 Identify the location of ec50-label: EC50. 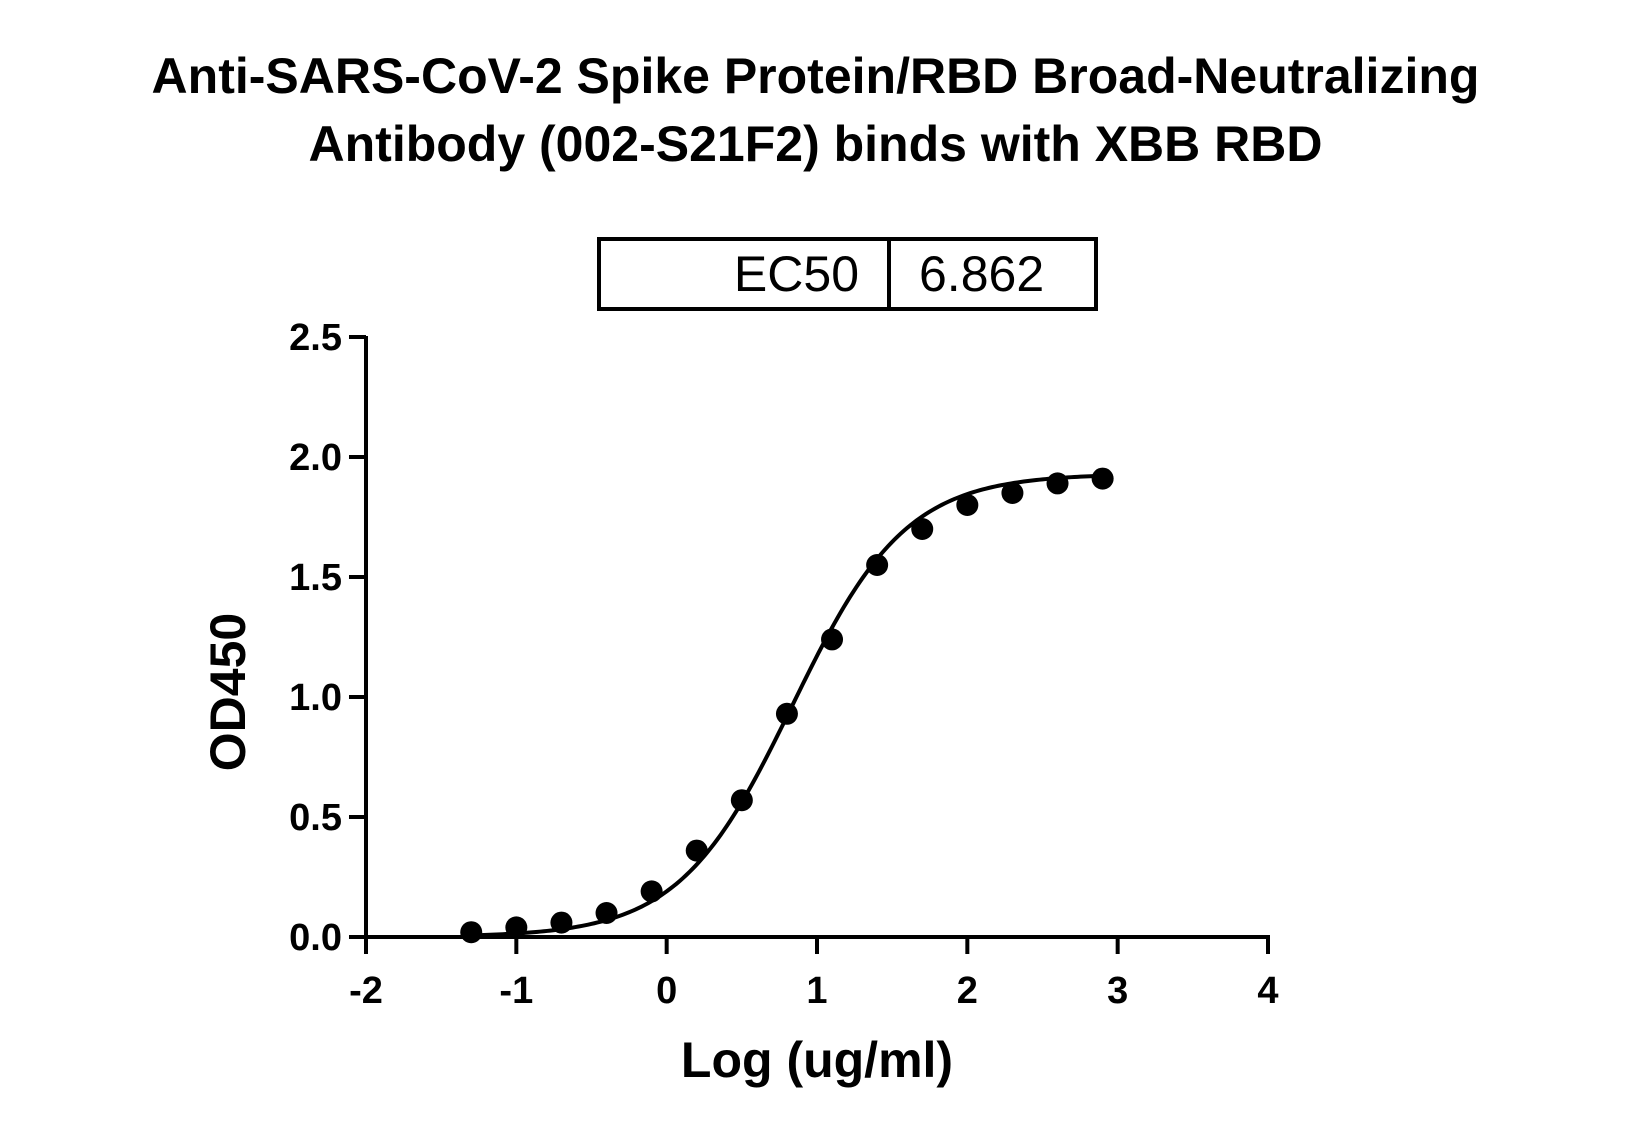
(746, 274).